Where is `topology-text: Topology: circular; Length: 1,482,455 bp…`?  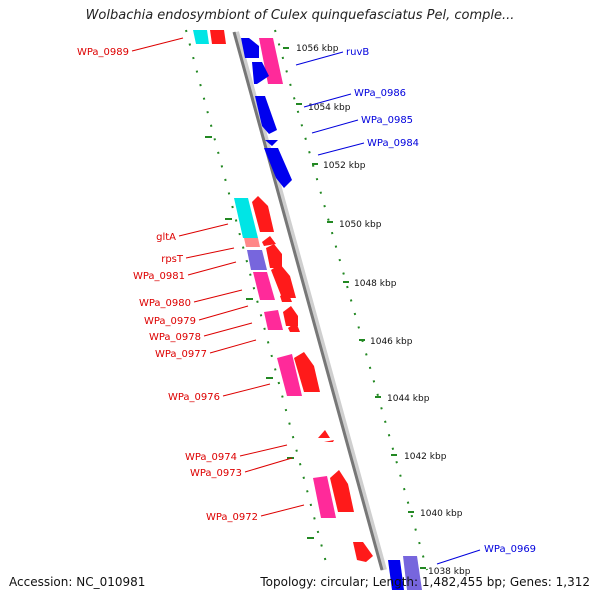
topology-text: Topology: circular; Length: 1,482,455 bp… is located at coordinates (425, 582).